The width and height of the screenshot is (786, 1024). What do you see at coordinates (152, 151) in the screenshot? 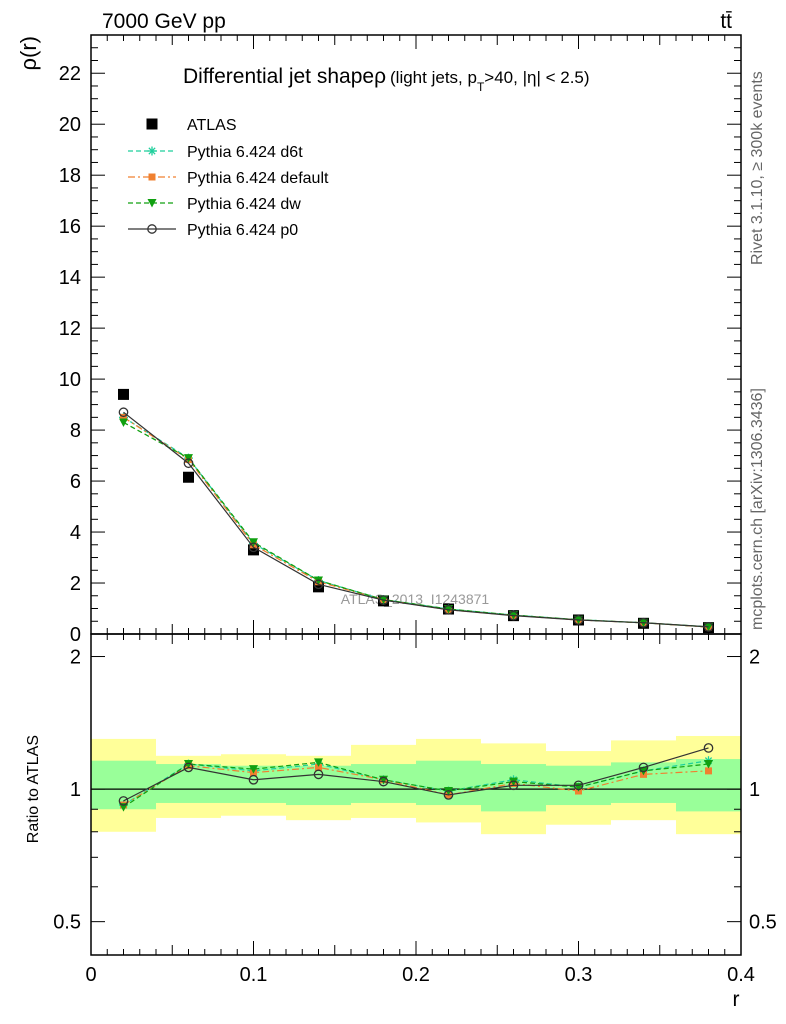
I see `legend-marker-d6t` at bounding box center [152, 151].